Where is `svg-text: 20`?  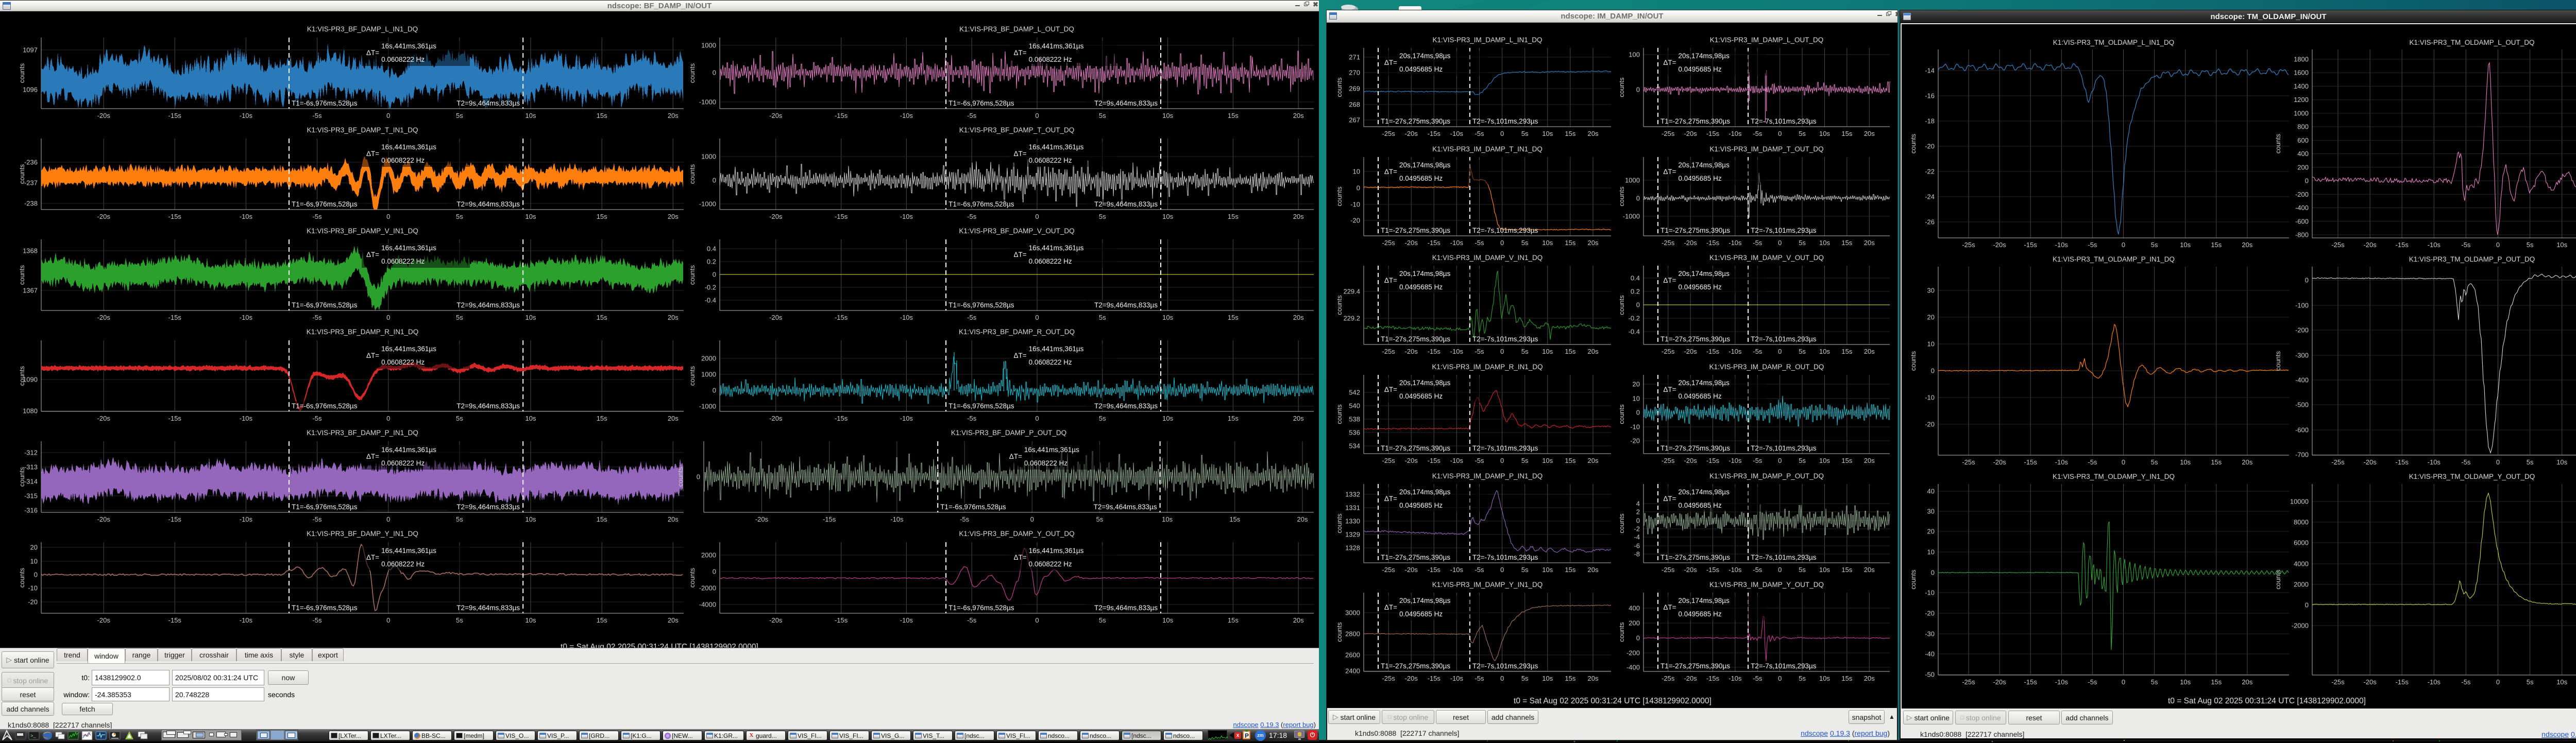
svg-text: 20 is located at coordinates (1636, 385).